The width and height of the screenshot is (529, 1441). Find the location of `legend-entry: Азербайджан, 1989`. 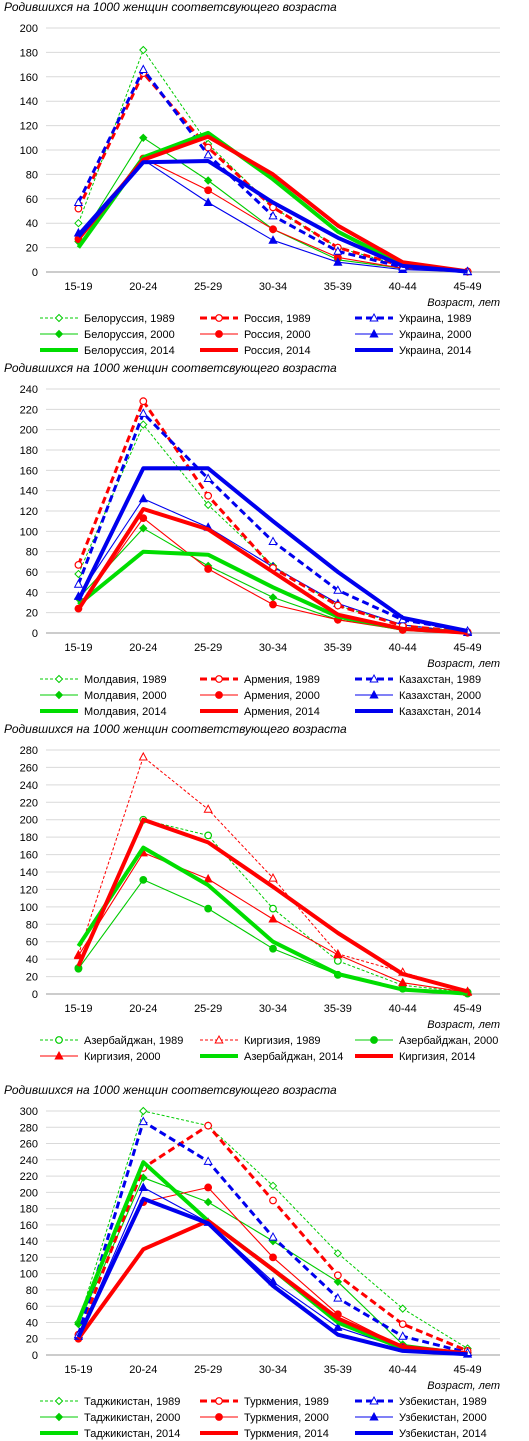

legend-entry: Азербайджан, 1989 is located at coordinates (111, 1041).